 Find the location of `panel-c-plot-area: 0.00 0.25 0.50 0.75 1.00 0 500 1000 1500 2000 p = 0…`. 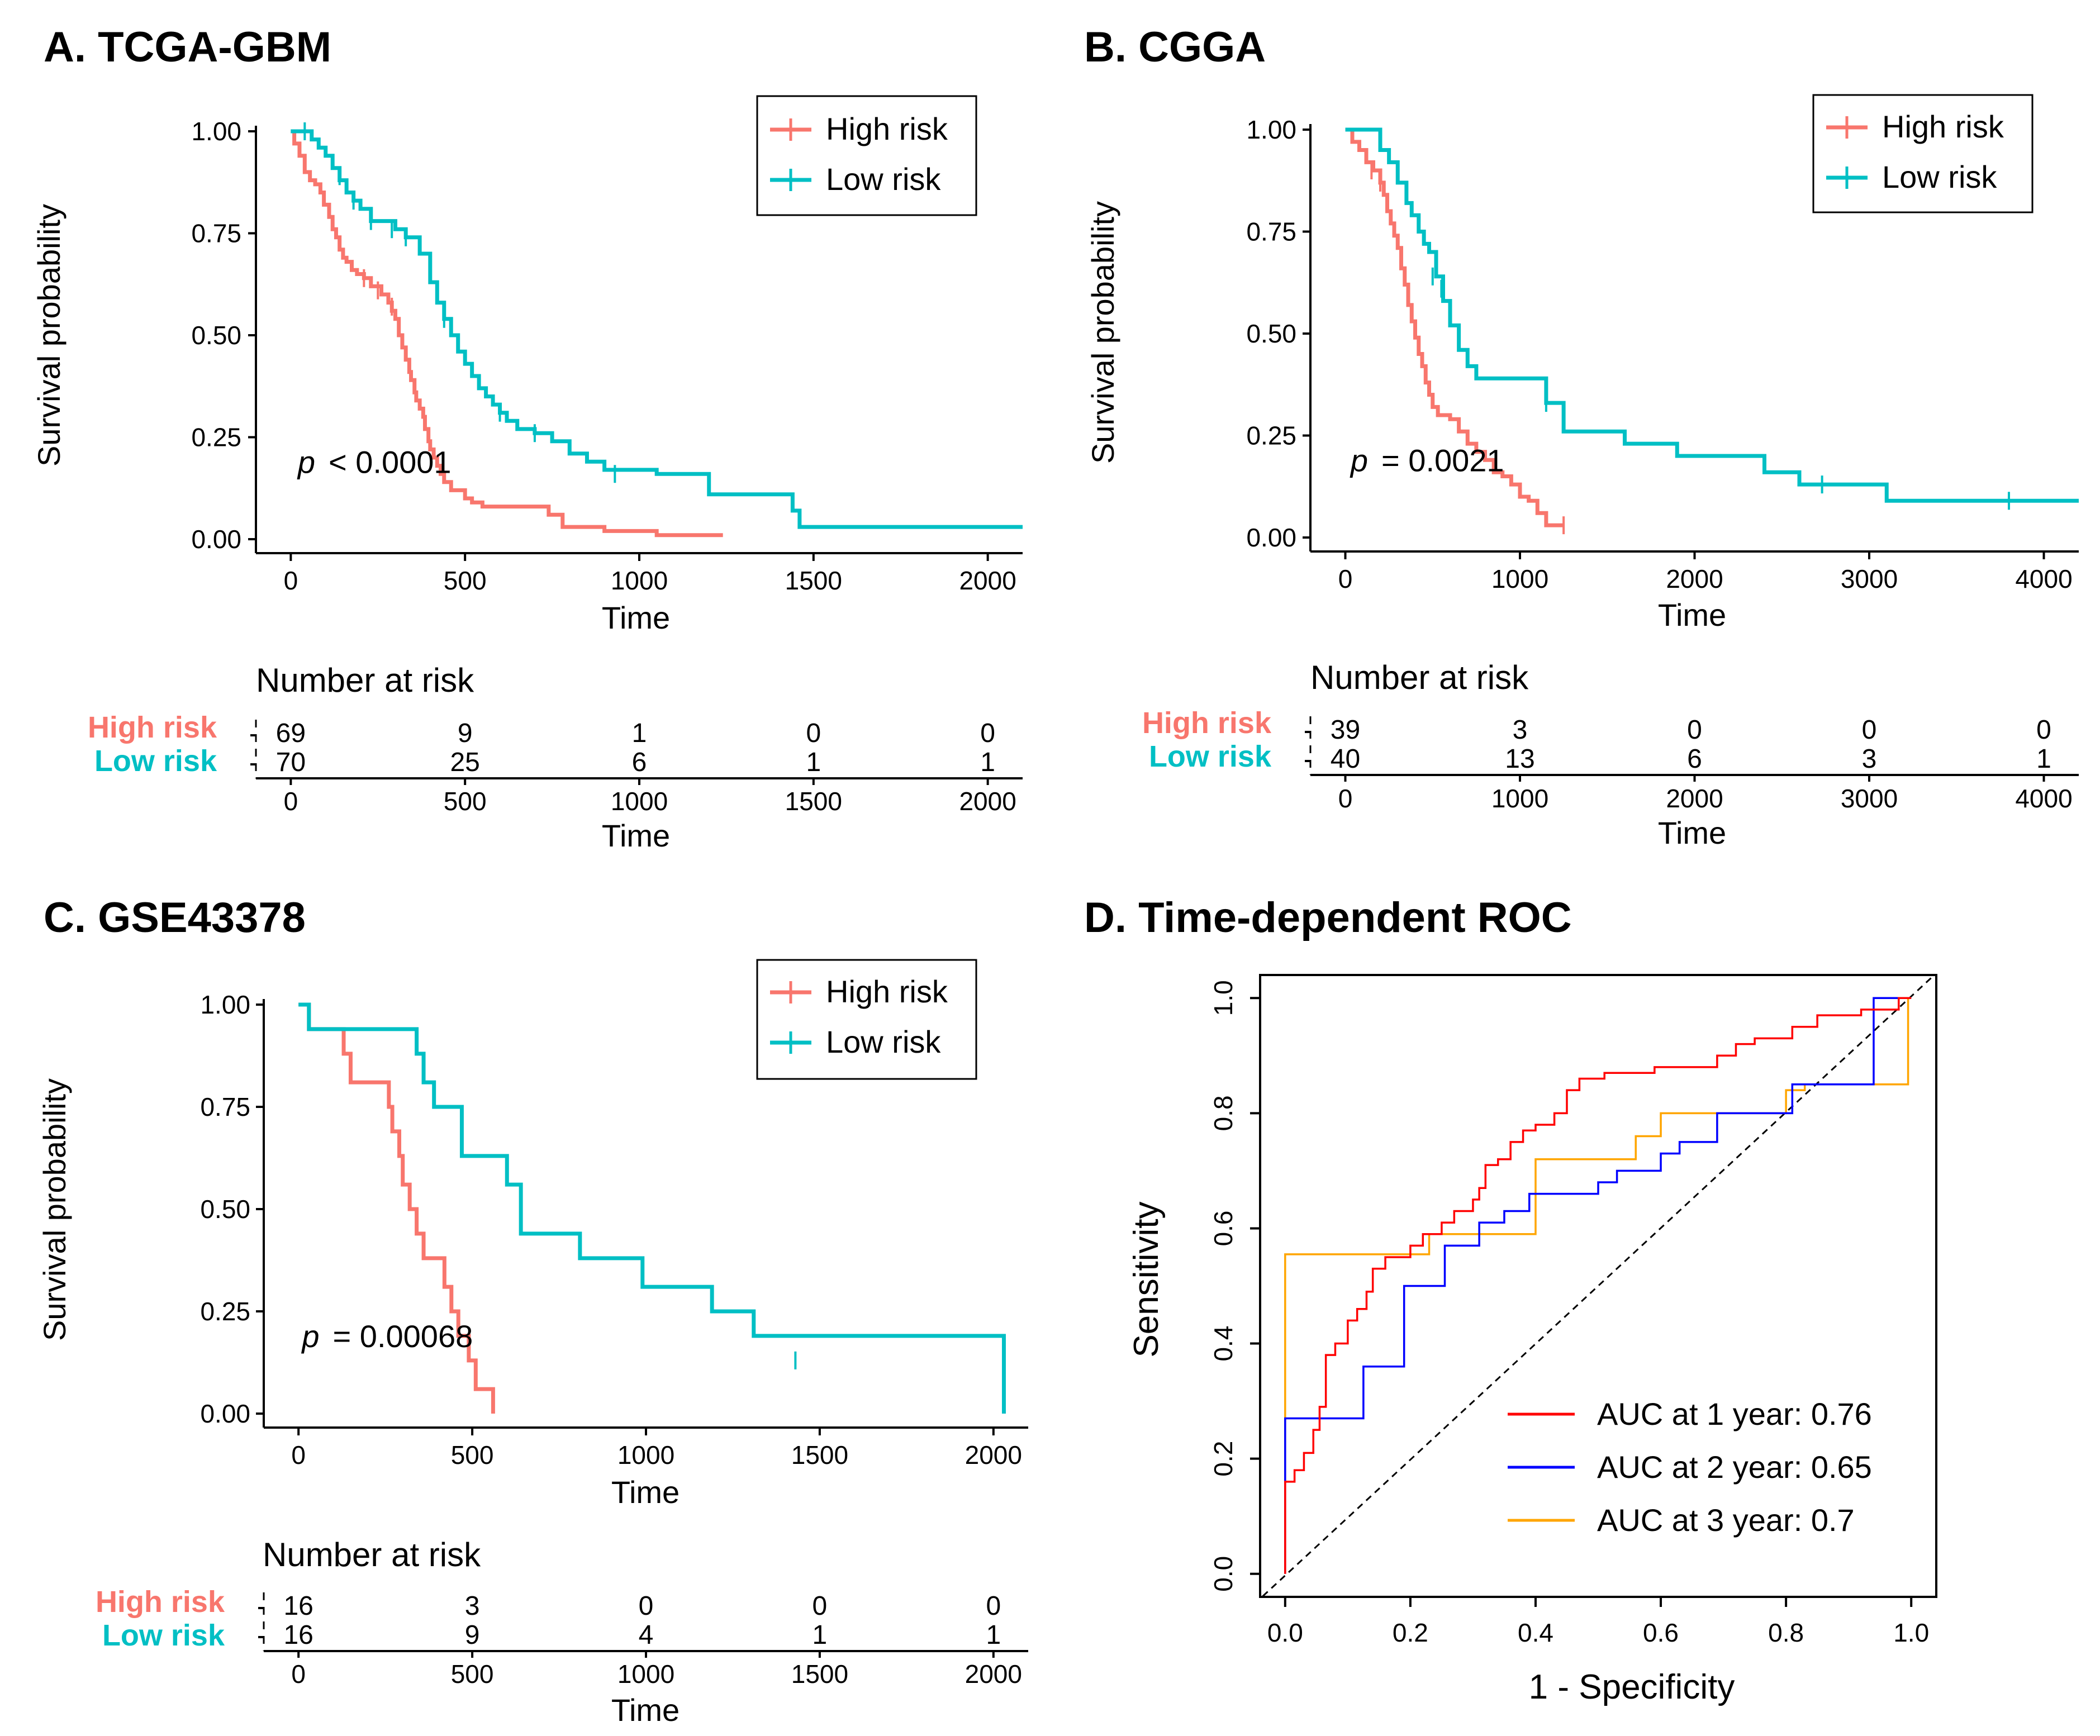

panel-c-plot-area: 0.00 0.25 0.50 0.75 1.00 0 500 1000 1500 2000 p = 0… is located at coordinates (614, 1229).